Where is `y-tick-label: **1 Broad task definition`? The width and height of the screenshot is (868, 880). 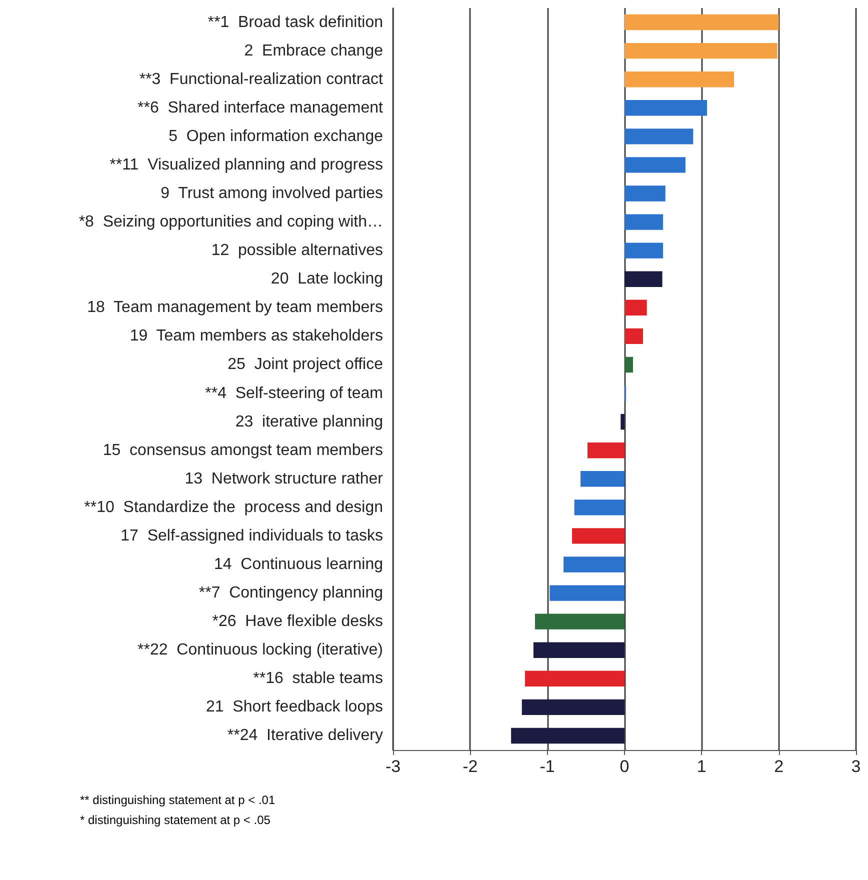 y-tick-label: **1 Broad task definition is located at coordinates (295, 22).